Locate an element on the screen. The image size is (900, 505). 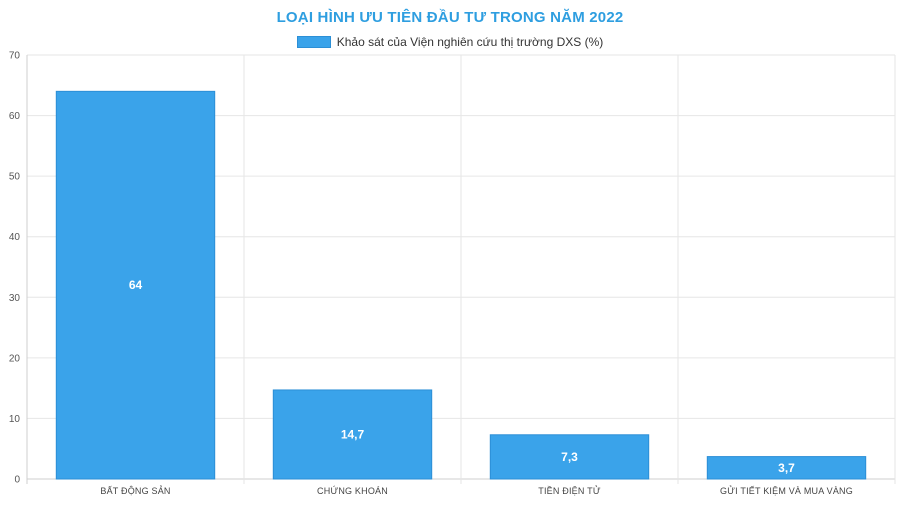
y-tick-label: 40 is located at coordinates (15, 237).